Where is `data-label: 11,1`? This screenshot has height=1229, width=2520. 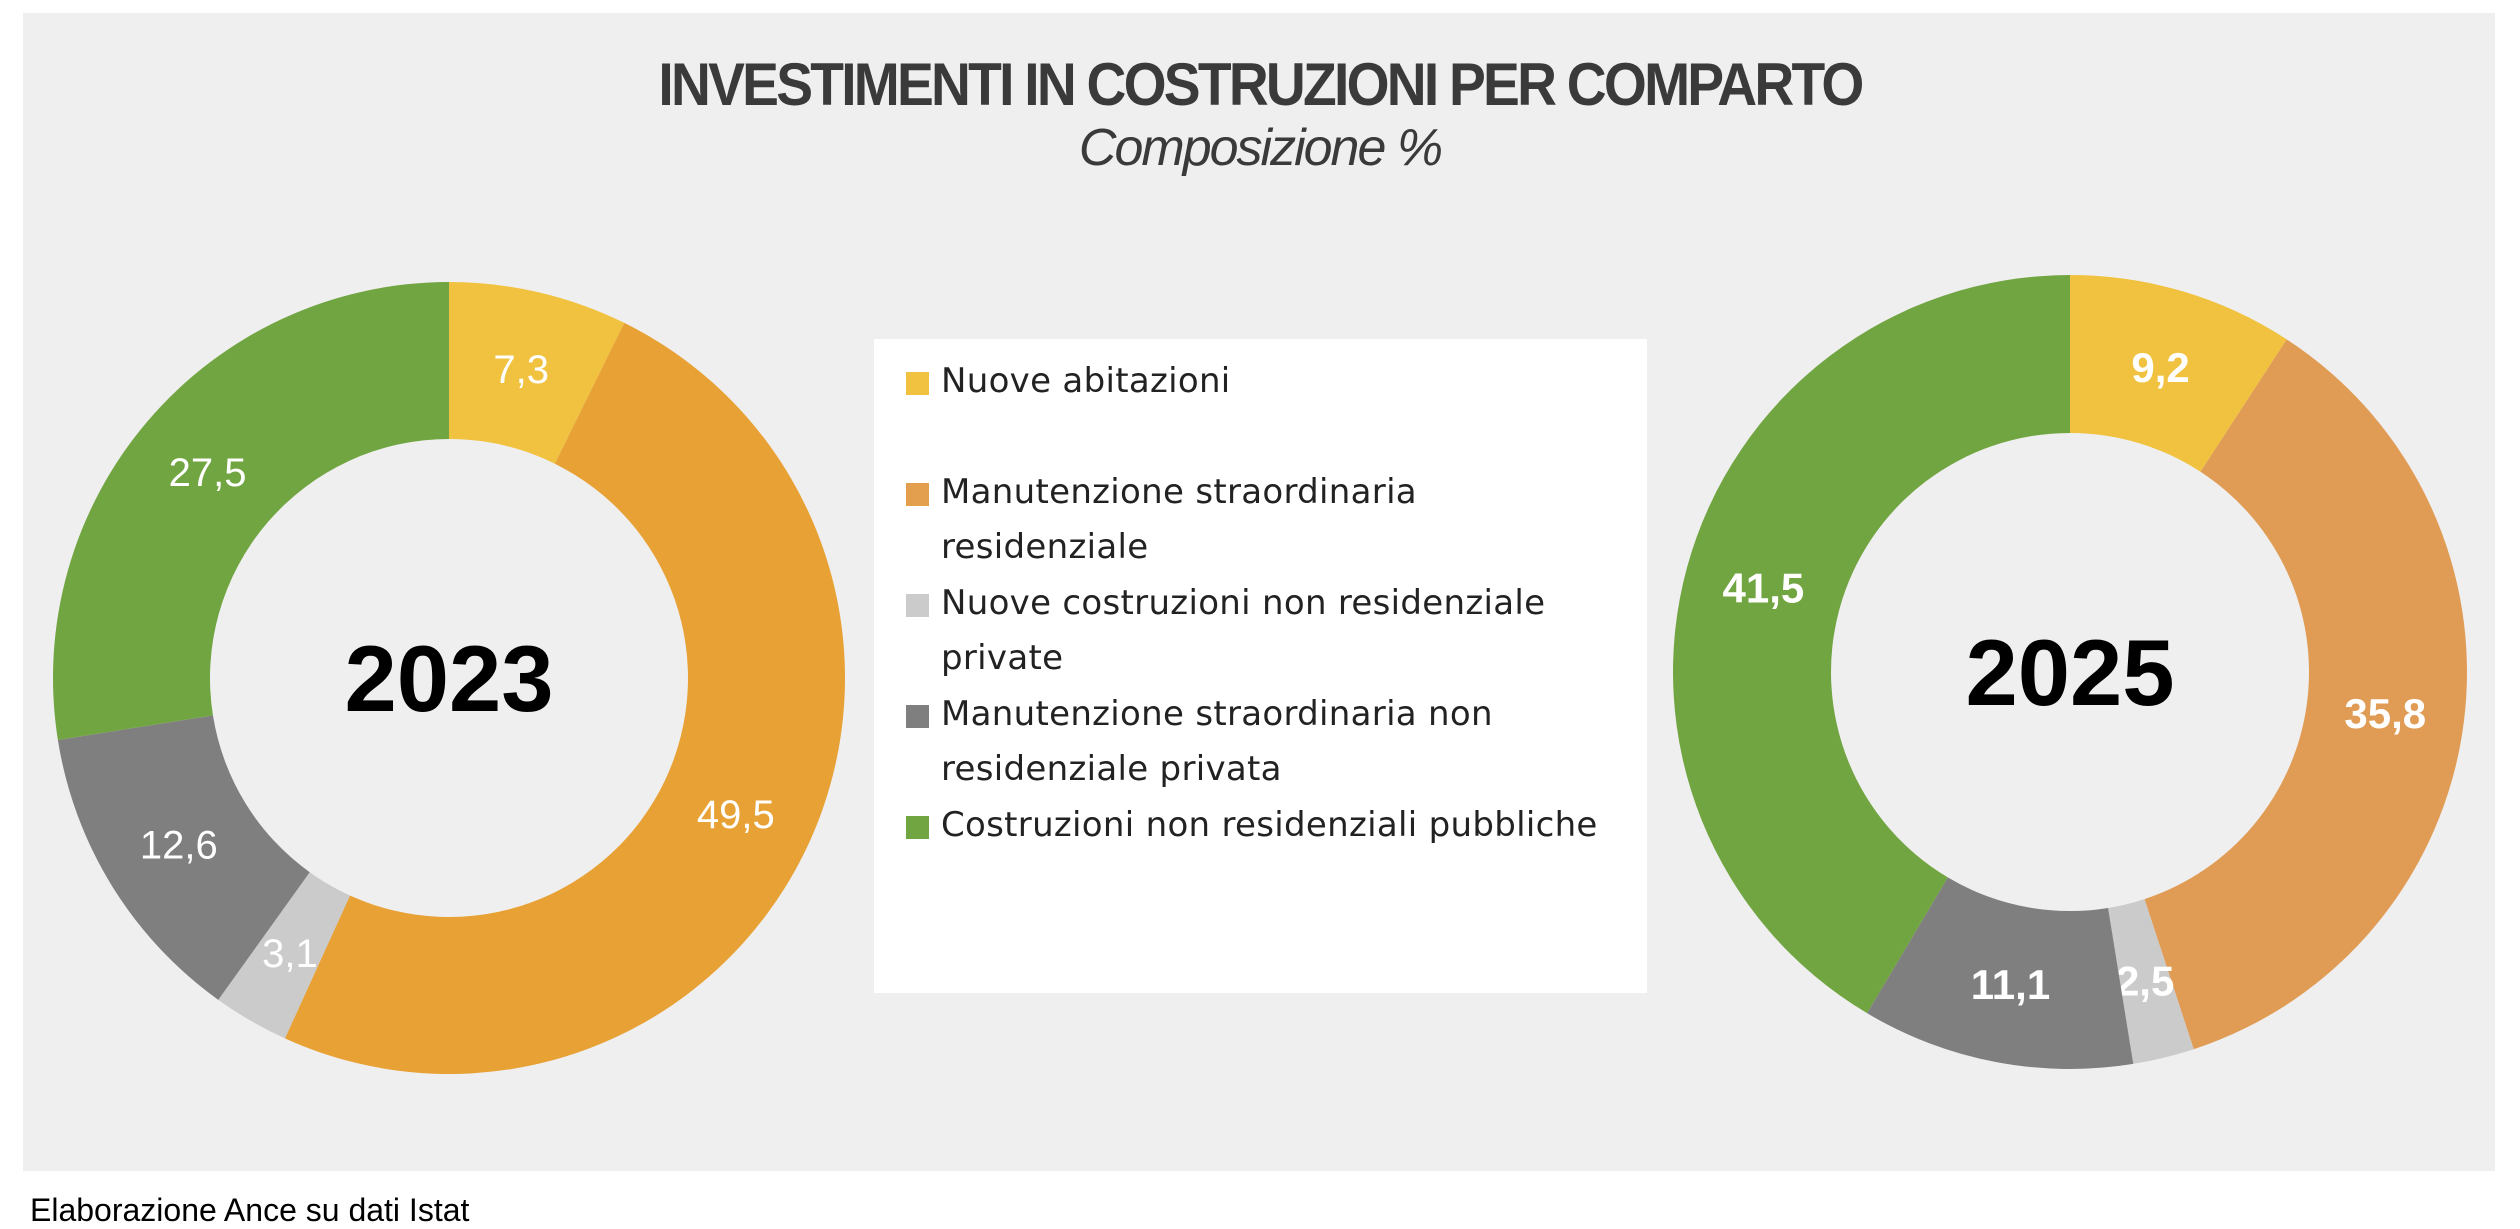 data-label: 11,1 is located at coordinates (2010, 984).